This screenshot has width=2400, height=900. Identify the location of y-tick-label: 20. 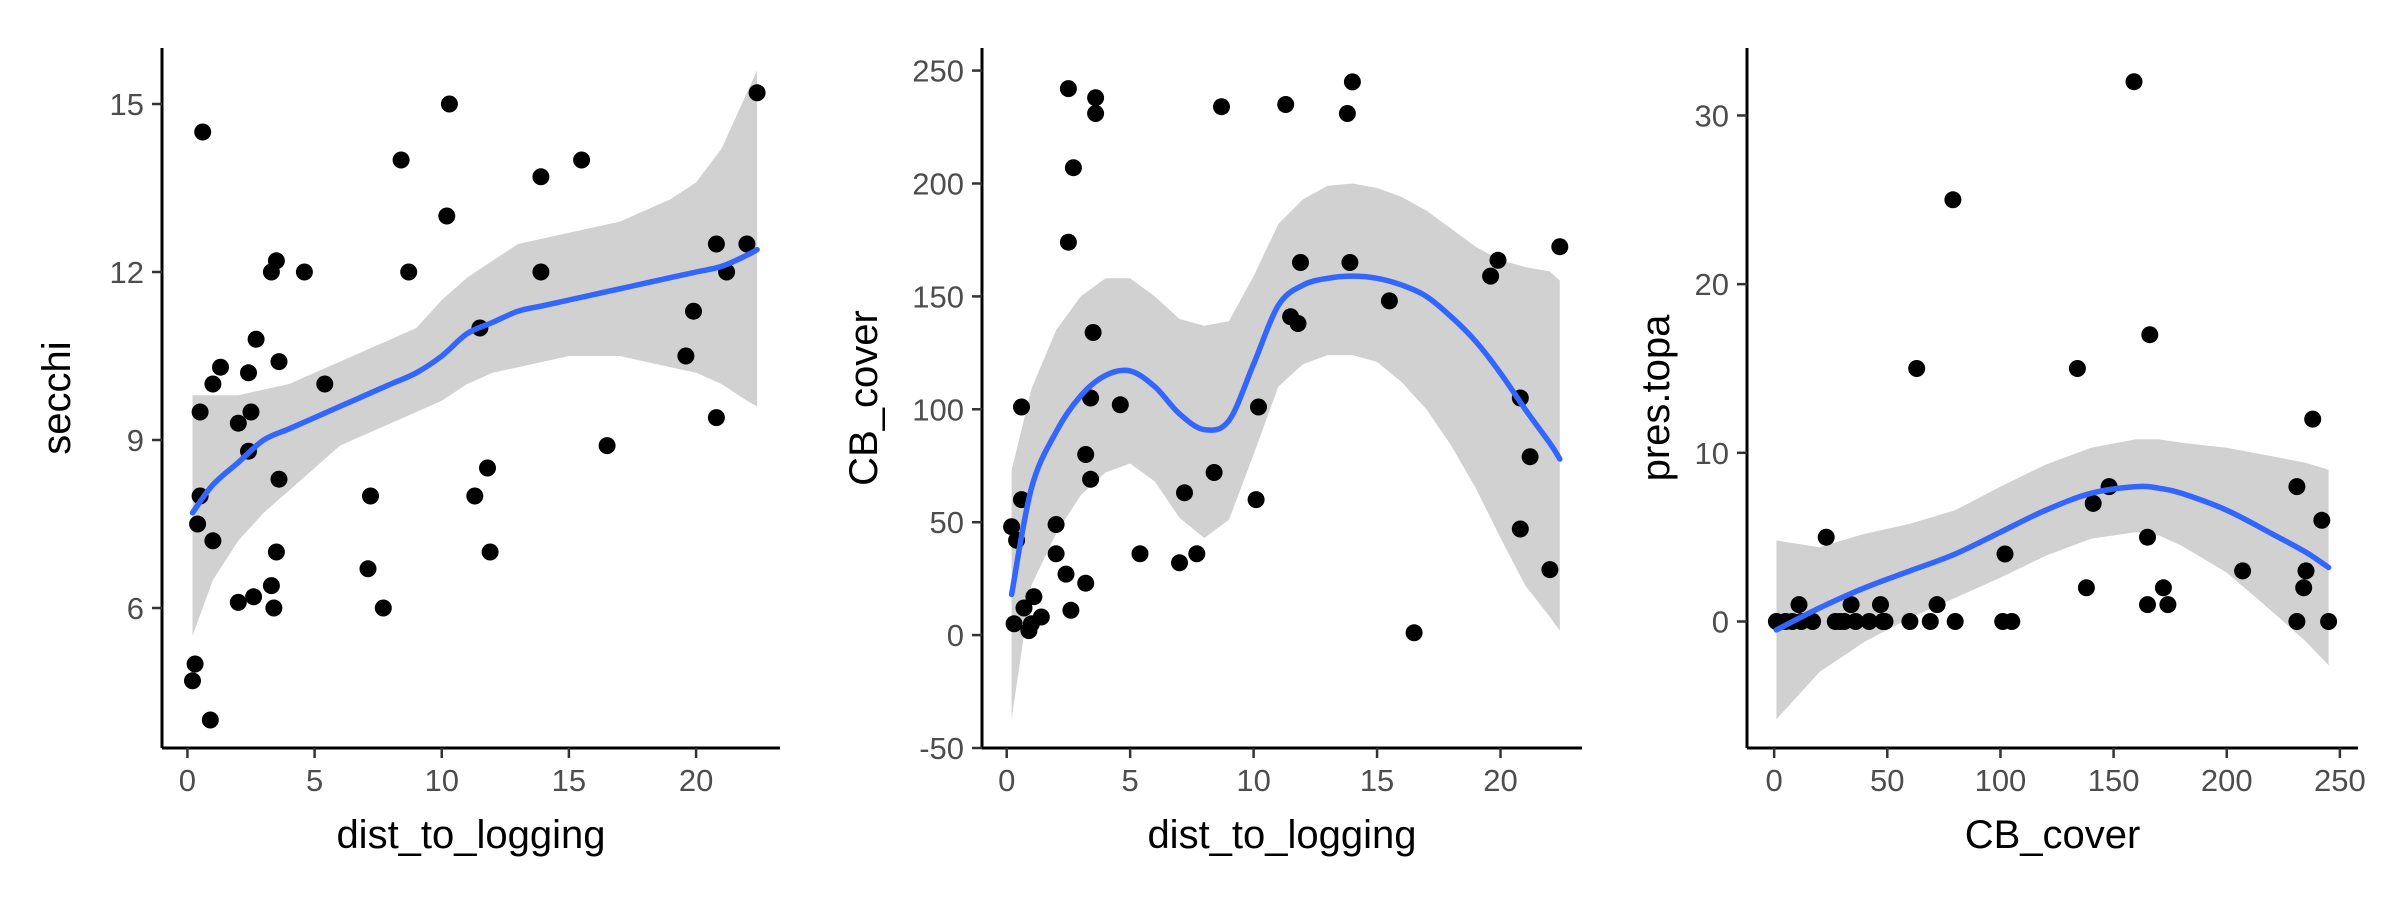
(1712, 284).